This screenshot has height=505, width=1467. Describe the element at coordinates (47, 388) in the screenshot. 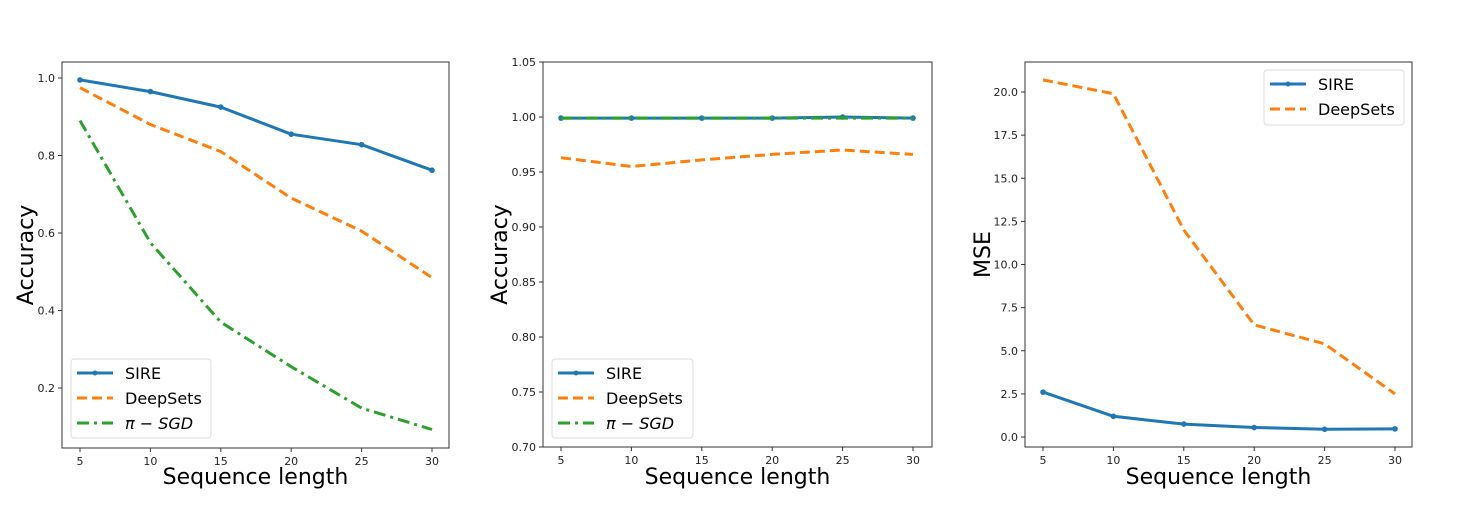

I see `y-tick-label: 0.2` at that location.